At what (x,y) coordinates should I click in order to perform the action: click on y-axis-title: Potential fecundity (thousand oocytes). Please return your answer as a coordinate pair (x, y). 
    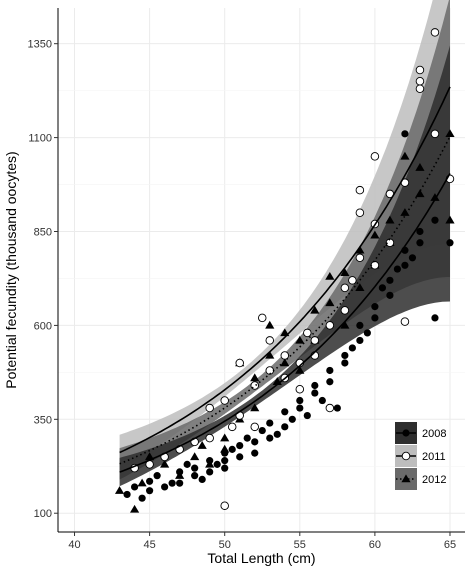
    Looking at the image, I should click on (11, 269).